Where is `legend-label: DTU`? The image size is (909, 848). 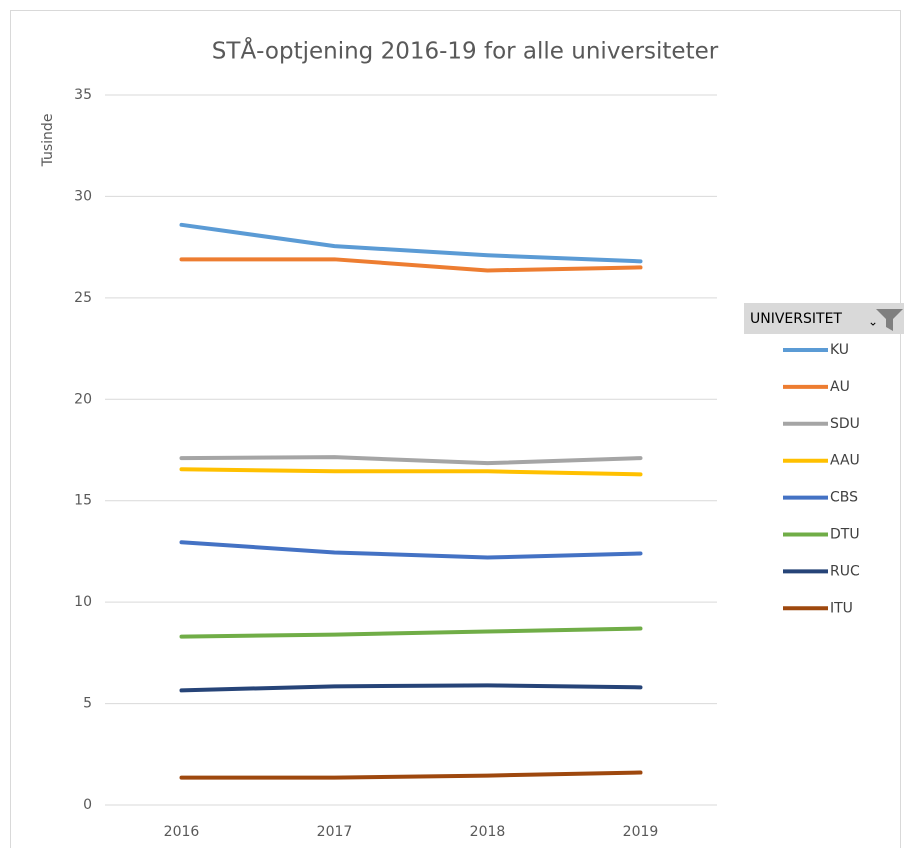
legend-label: DTU is located at coordinates (845, 535).